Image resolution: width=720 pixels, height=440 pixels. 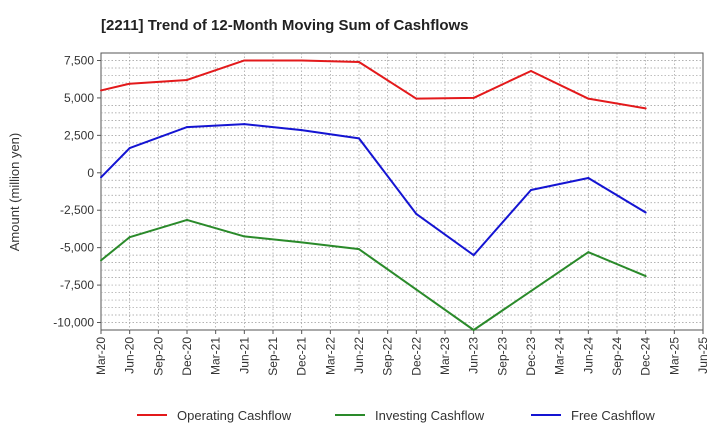 What do you see at coordinates (77, 248) in the screenshot?
I see `y-tick-label: -5,000` at bounding box center [77, 248].